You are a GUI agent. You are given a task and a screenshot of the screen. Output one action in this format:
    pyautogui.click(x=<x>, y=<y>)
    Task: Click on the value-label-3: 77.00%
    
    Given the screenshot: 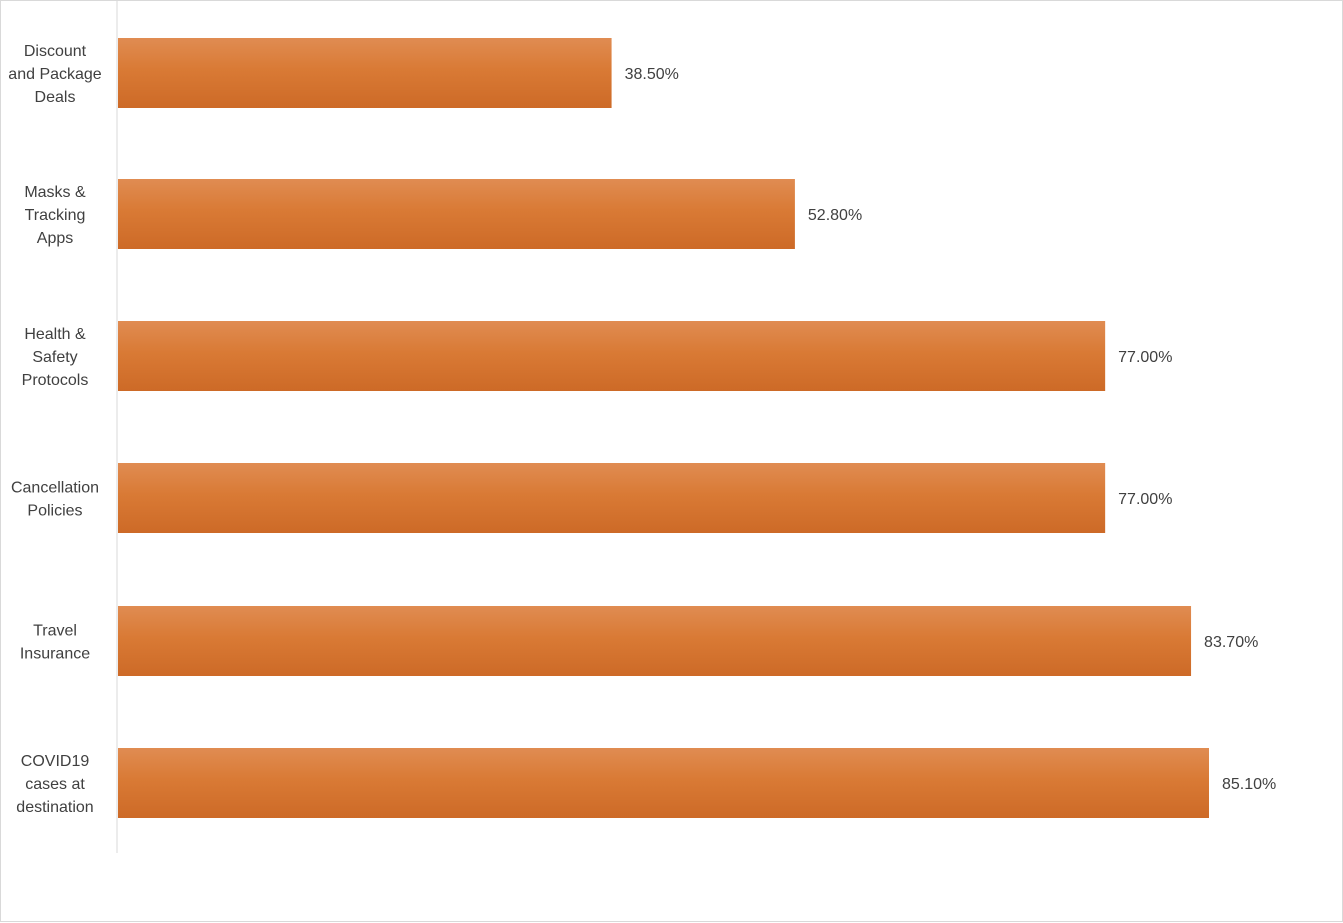 What is the action you would take?
    pyautogui.click(x=1145, y=499)
    